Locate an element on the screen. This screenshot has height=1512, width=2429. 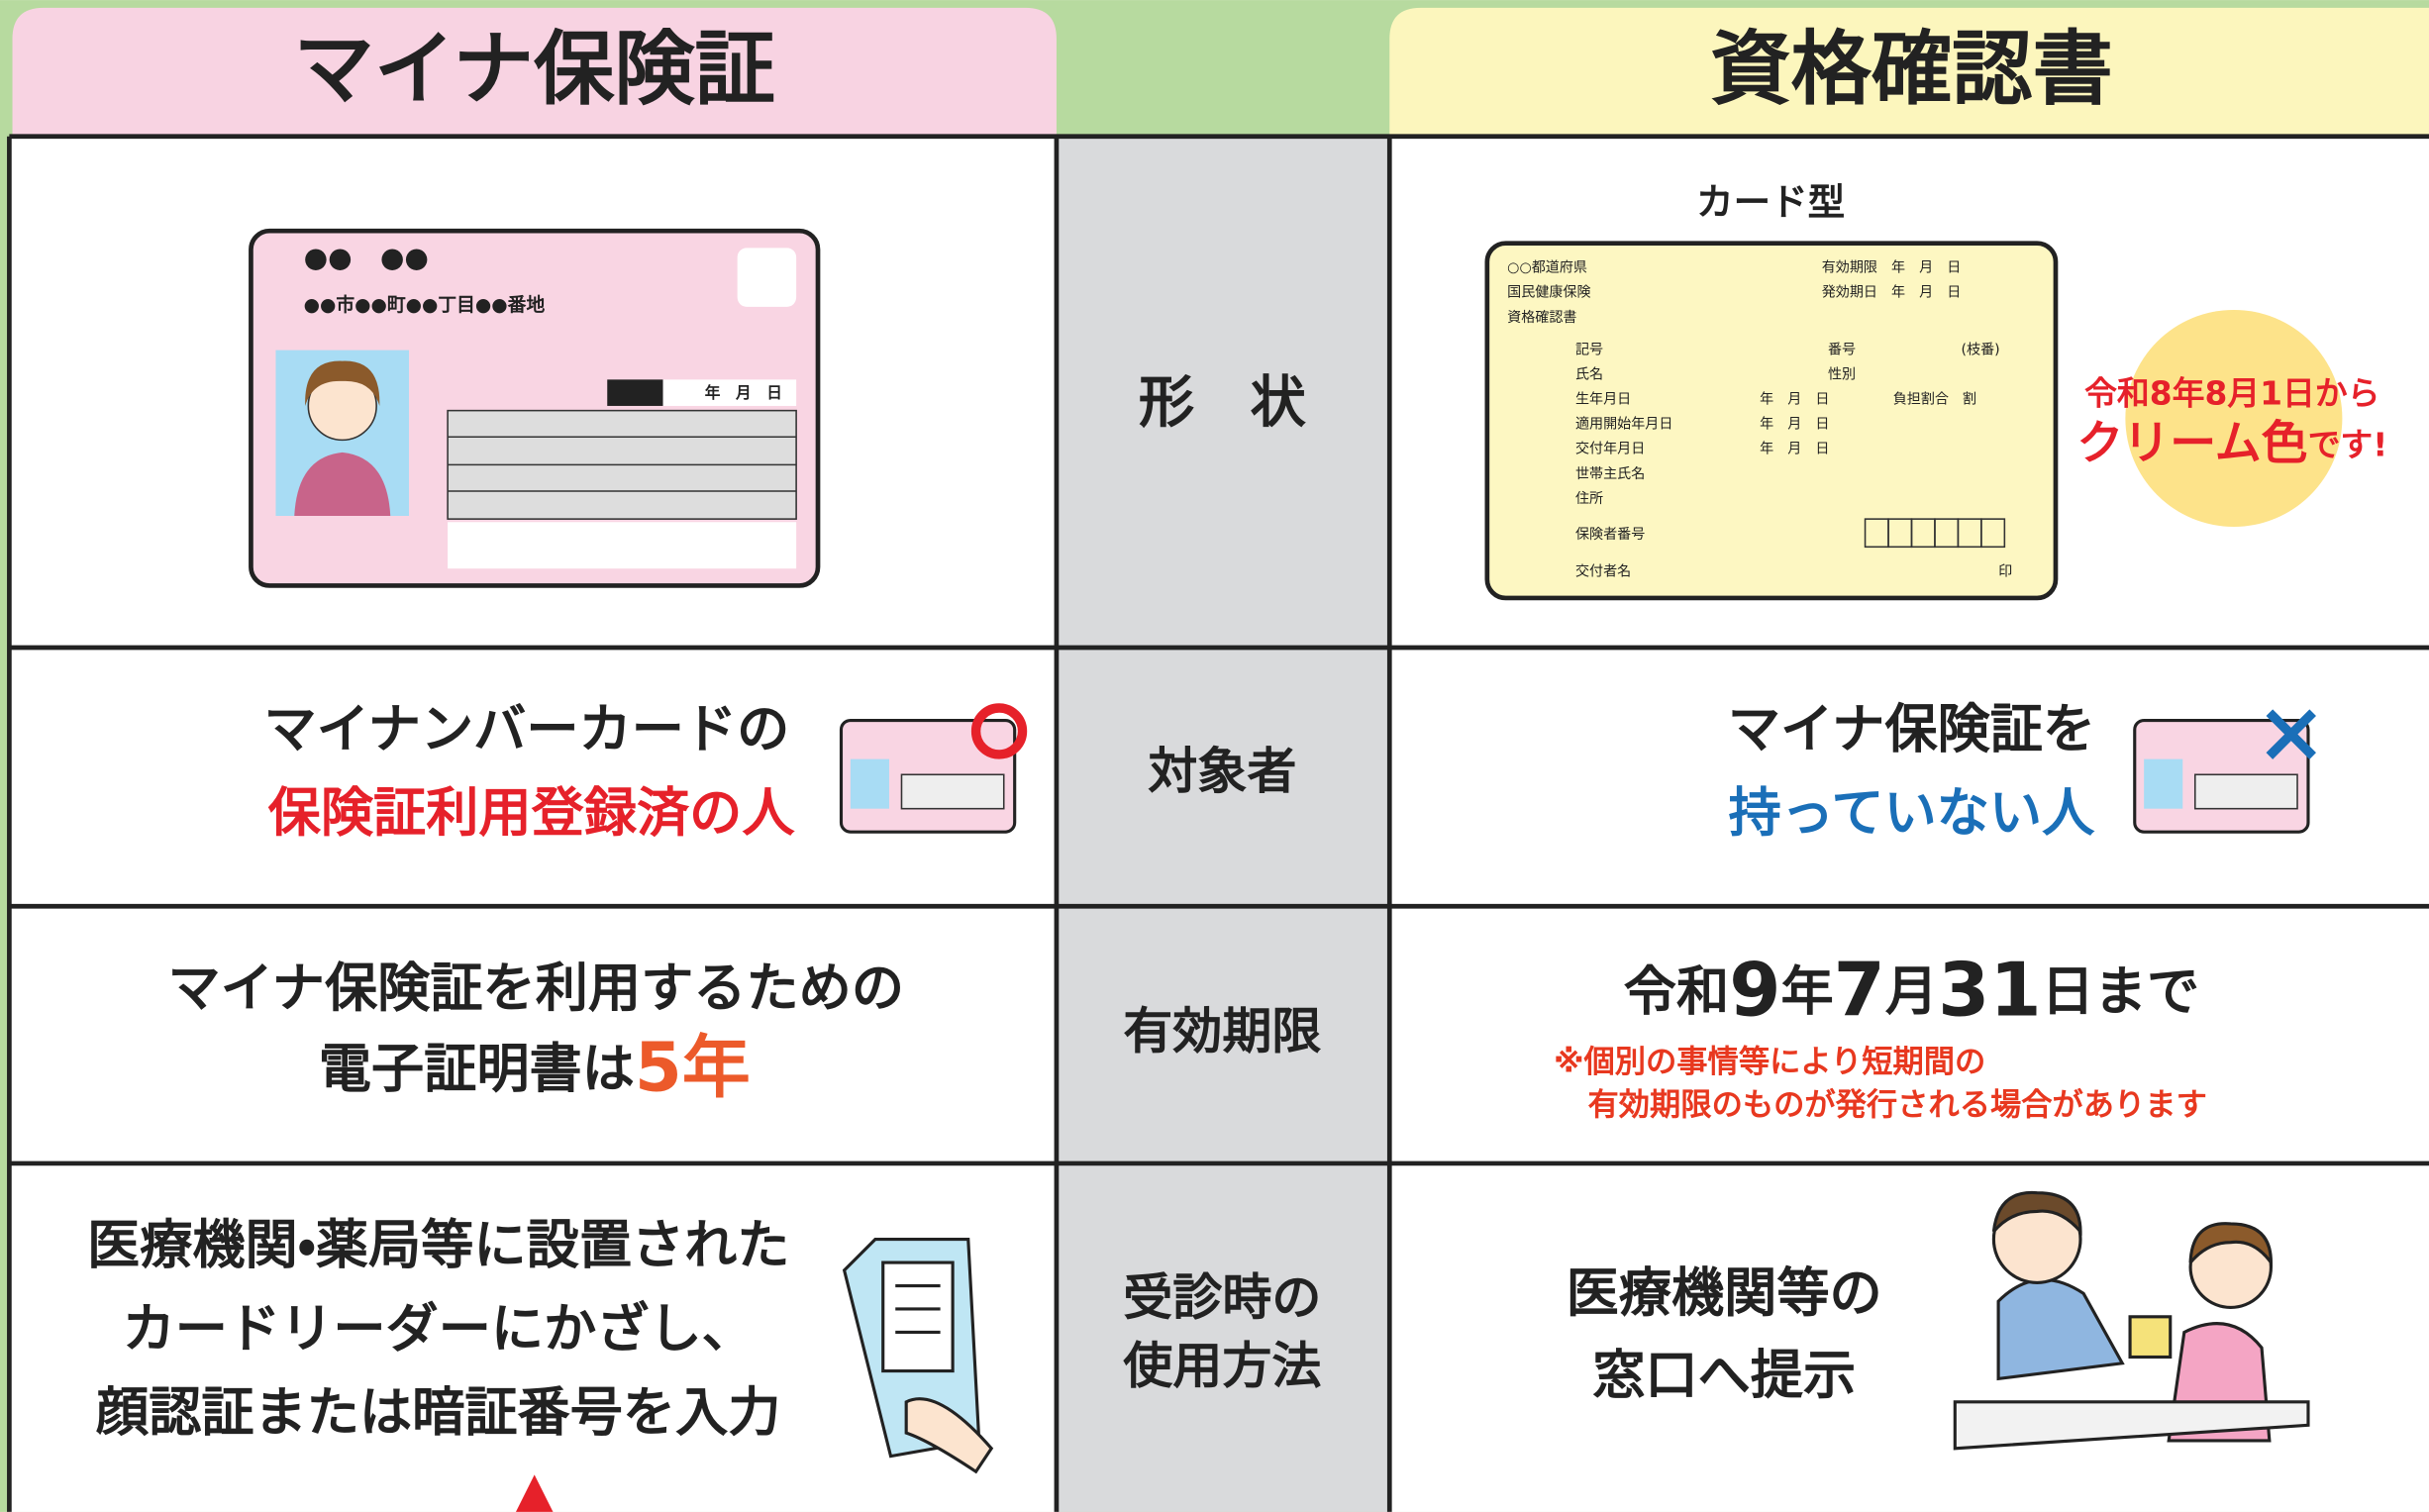
usage-text: 医療機関・薬局等に設置された is located at coordinates (439, 1245).